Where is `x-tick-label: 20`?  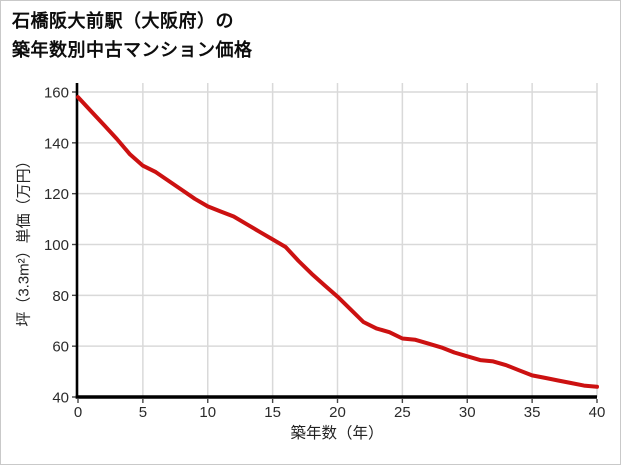 x-tick-label: 20 is located at coordinates (337, 412).